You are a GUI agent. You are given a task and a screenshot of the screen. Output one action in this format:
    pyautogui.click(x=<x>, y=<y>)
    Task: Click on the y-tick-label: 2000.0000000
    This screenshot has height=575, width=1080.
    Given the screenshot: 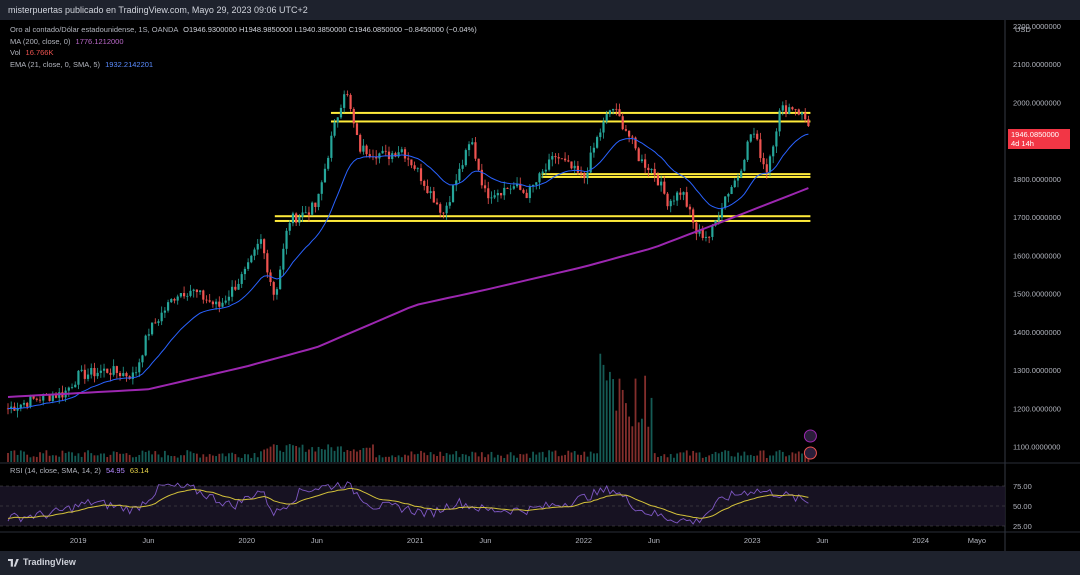 What is the action you would take?
    pyautogui.click(x=1037, y=102)
    